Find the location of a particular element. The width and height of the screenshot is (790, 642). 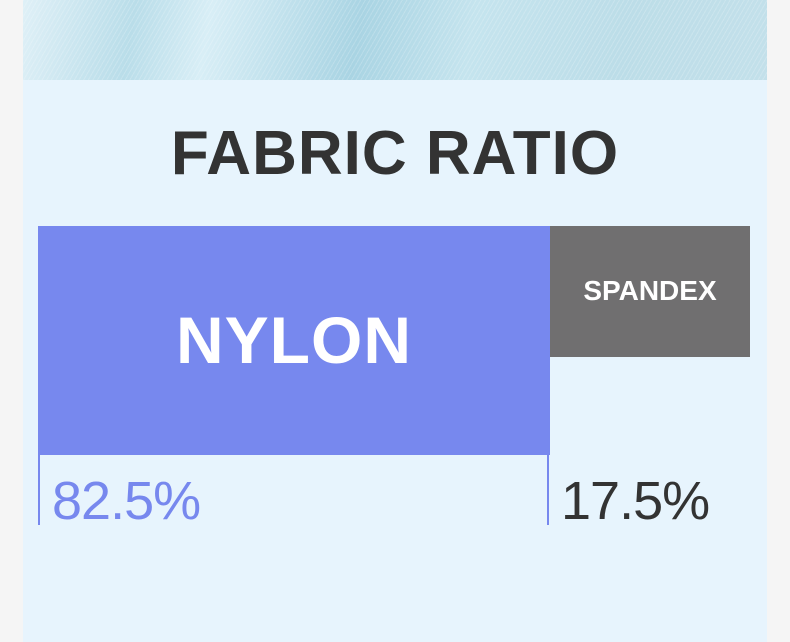

nylon-divider-line is located at coordinates (39, 490).